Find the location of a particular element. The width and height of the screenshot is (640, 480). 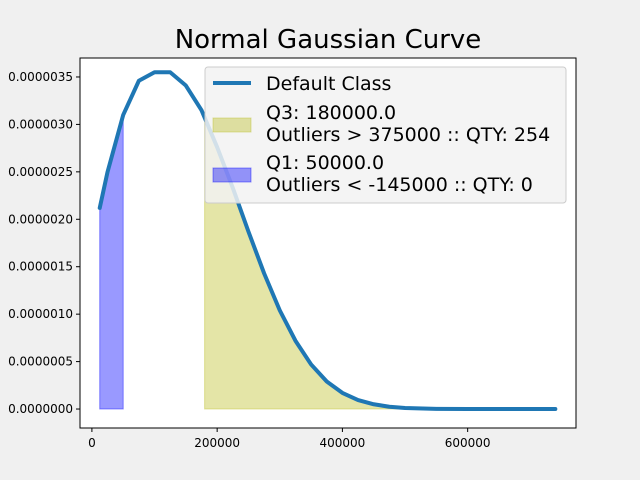

y-tick-label: 0.0000000 is located at coordinates (40, 409).